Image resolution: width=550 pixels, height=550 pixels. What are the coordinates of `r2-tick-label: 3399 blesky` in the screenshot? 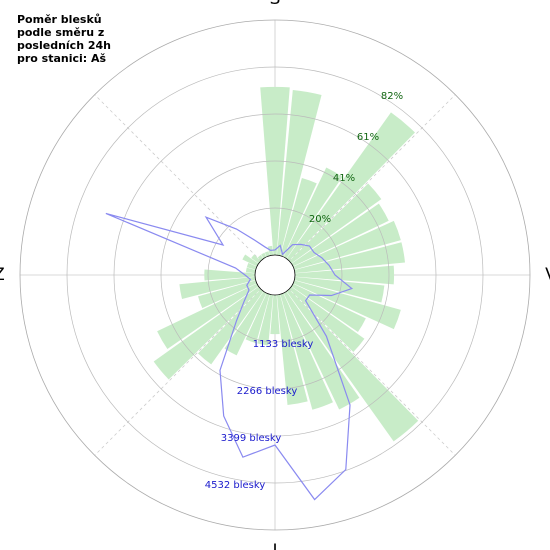 It's located at (251, 438).